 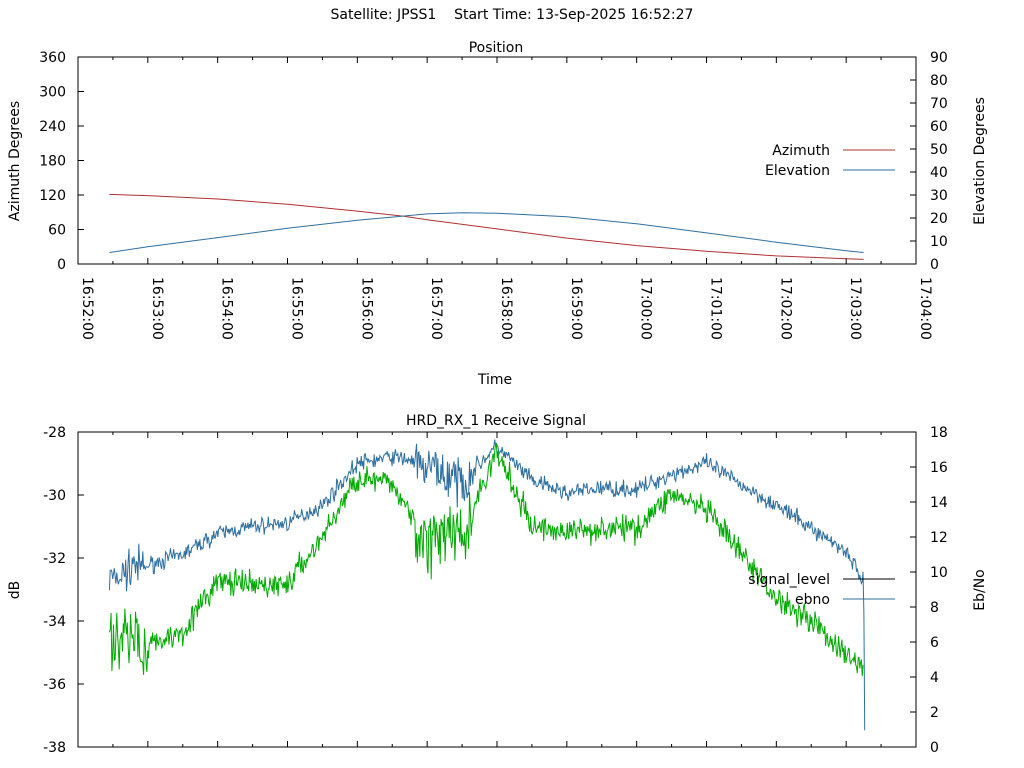 What do you see at coordinates (934, 643) in the screenshot?
I see `y2-tick-label: 6` at bounding box center [934, 643].